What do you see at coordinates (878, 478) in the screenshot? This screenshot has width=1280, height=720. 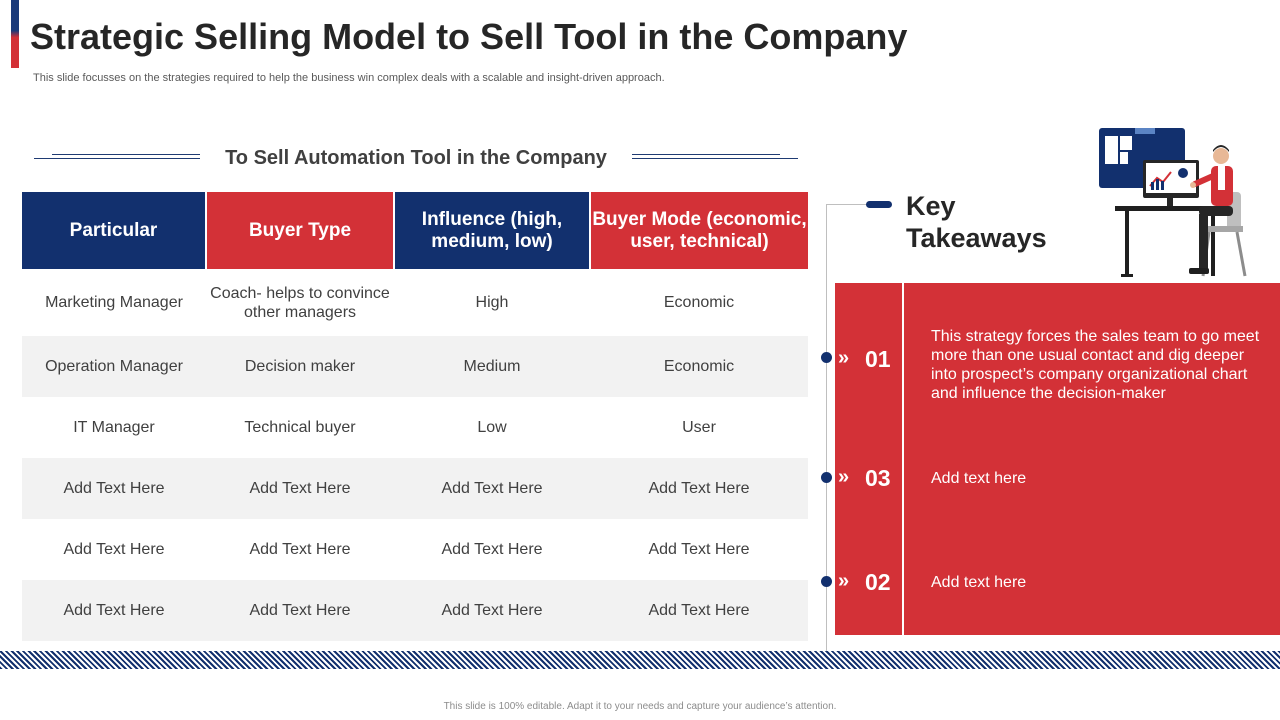 I see `takeaway-number: 03` at bounding box center [878, 478].